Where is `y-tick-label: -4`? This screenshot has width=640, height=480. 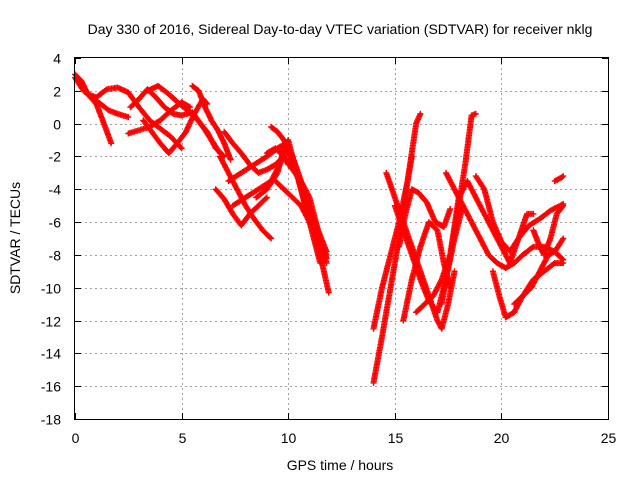 y-tick-label: -4 is located at coordinates (55, 190).